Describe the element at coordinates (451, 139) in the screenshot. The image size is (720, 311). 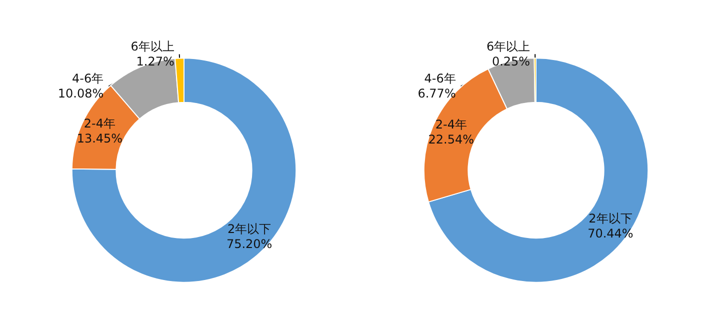
I see `data-label: 22.54%` at that location.